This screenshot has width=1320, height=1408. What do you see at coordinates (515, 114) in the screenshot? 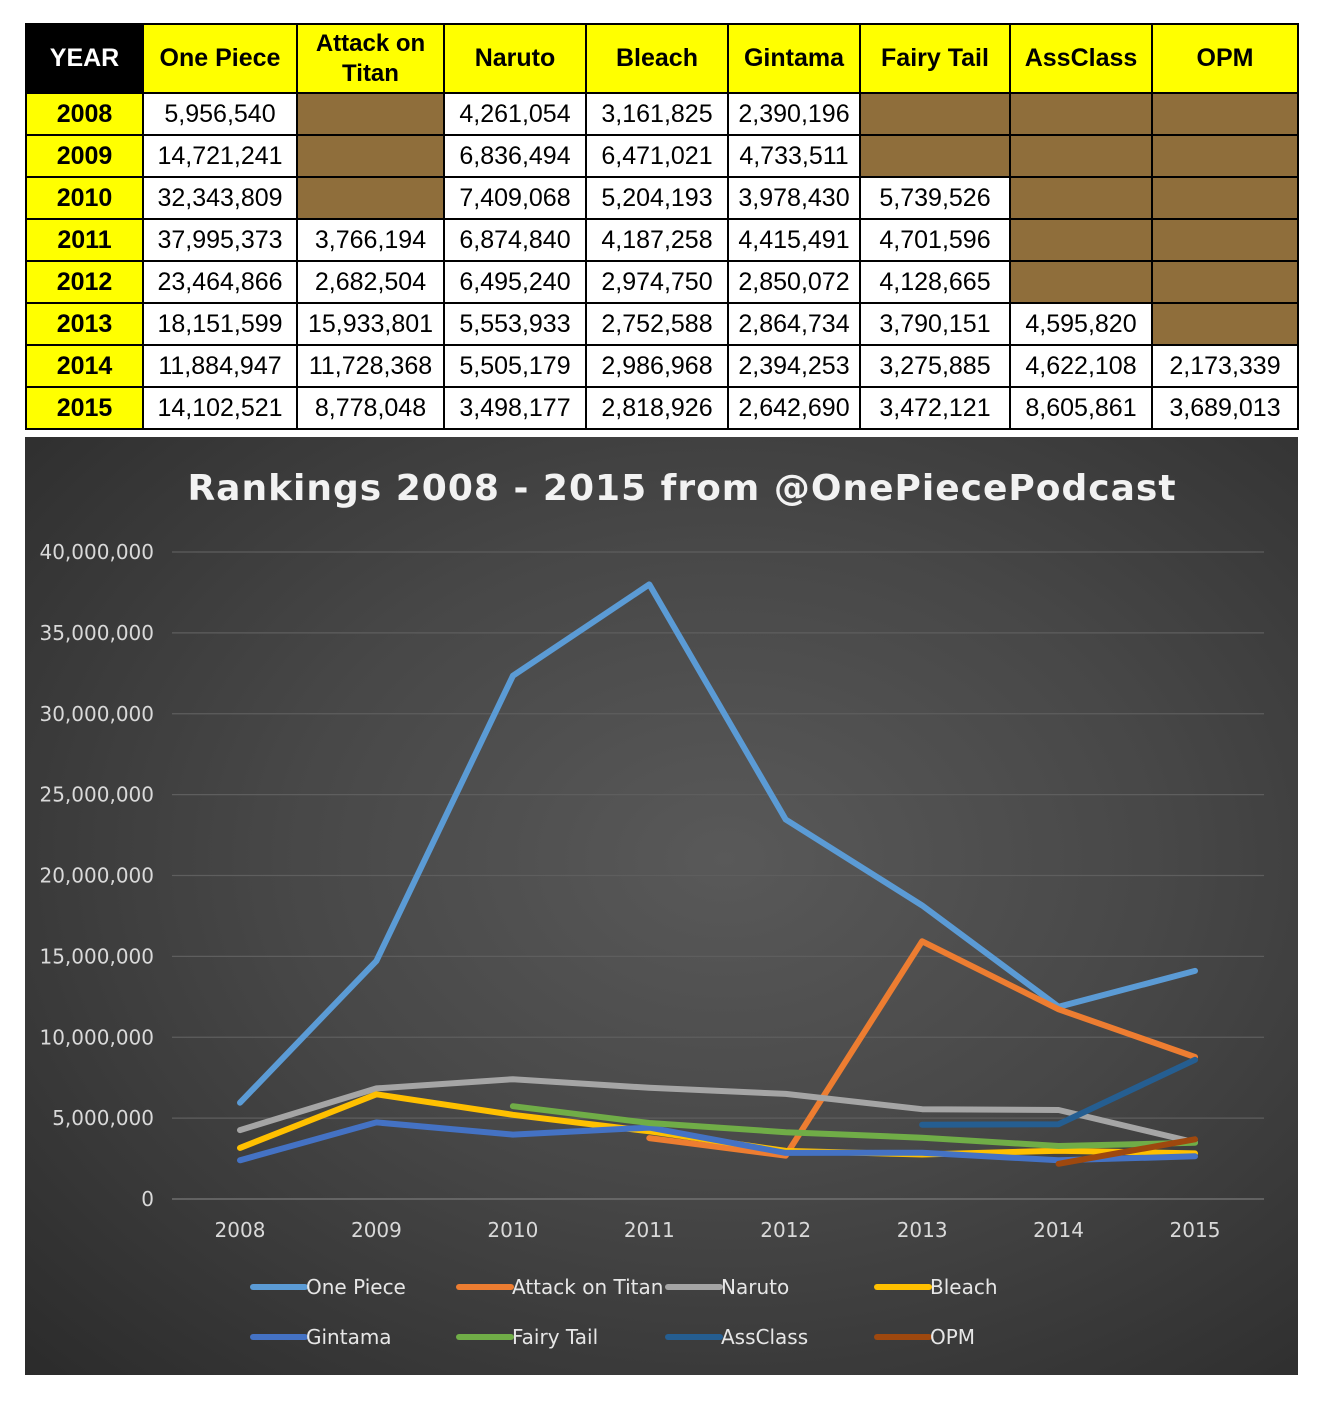
I see `table-cell: 4,261,054` at bounding box center [515, 114].